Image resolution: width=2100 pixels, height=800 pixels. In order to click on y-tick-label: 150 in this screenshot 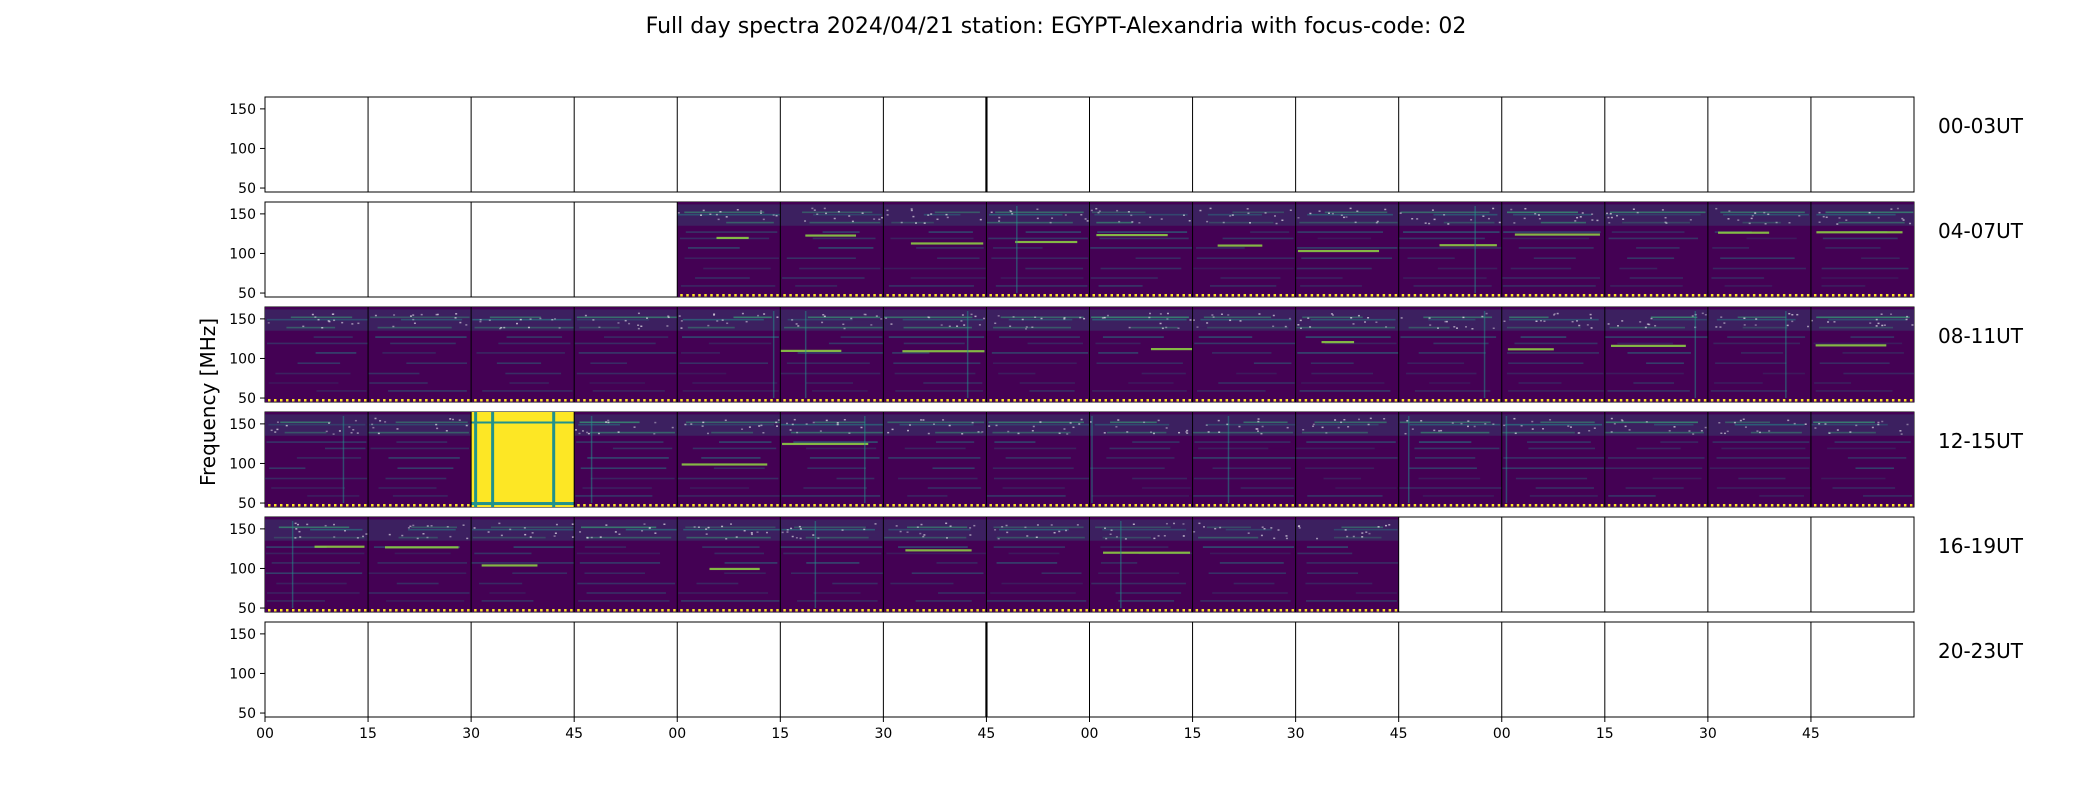, I will do `click(242, 635)`.